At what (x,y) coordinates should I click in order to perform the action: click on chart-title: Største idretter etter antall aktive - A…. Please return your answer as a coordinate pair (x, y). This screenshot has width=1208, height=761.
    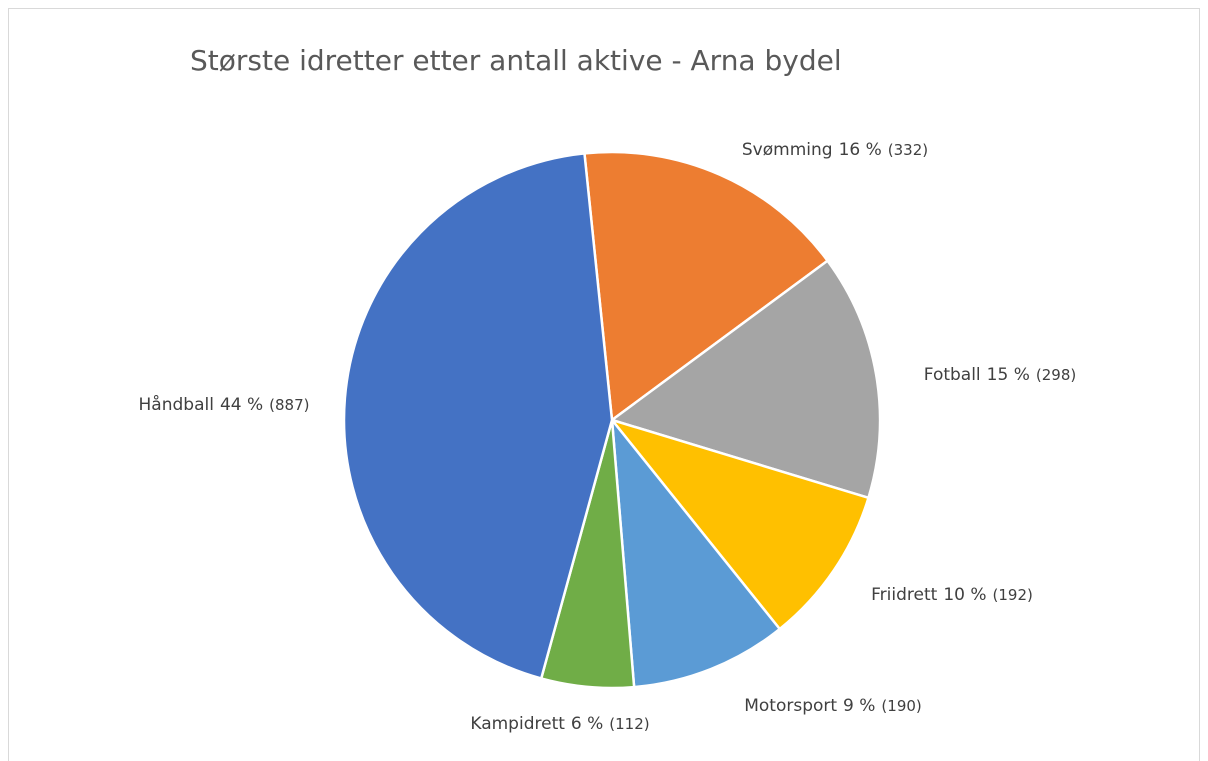
    Looking at the image, I should click on (516, 60).